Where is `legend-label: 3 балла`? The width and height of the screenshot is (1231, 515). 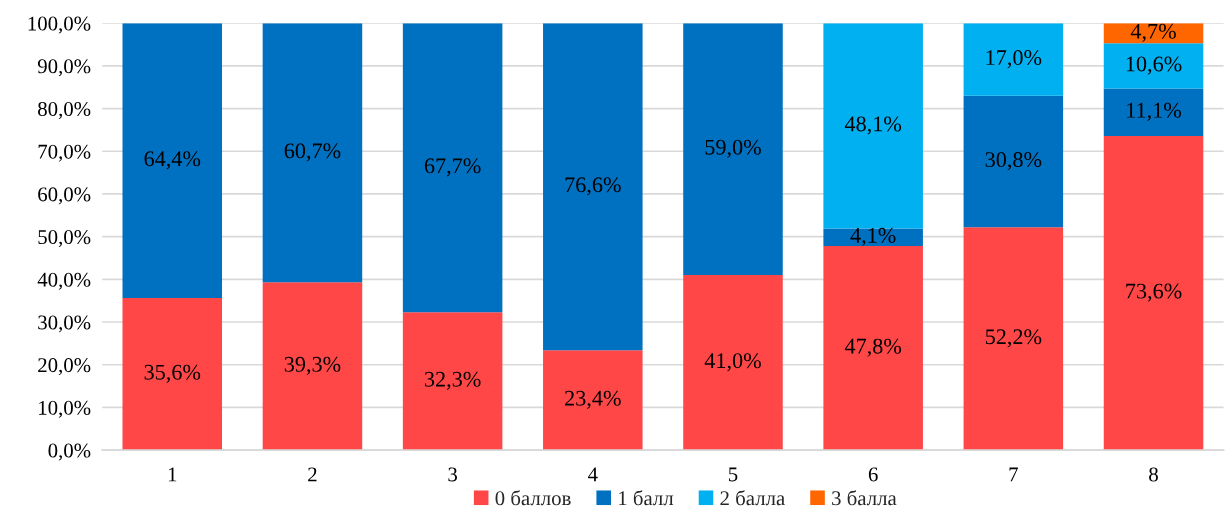 legend-label: 3 балла is located at coordinates (864, 498).